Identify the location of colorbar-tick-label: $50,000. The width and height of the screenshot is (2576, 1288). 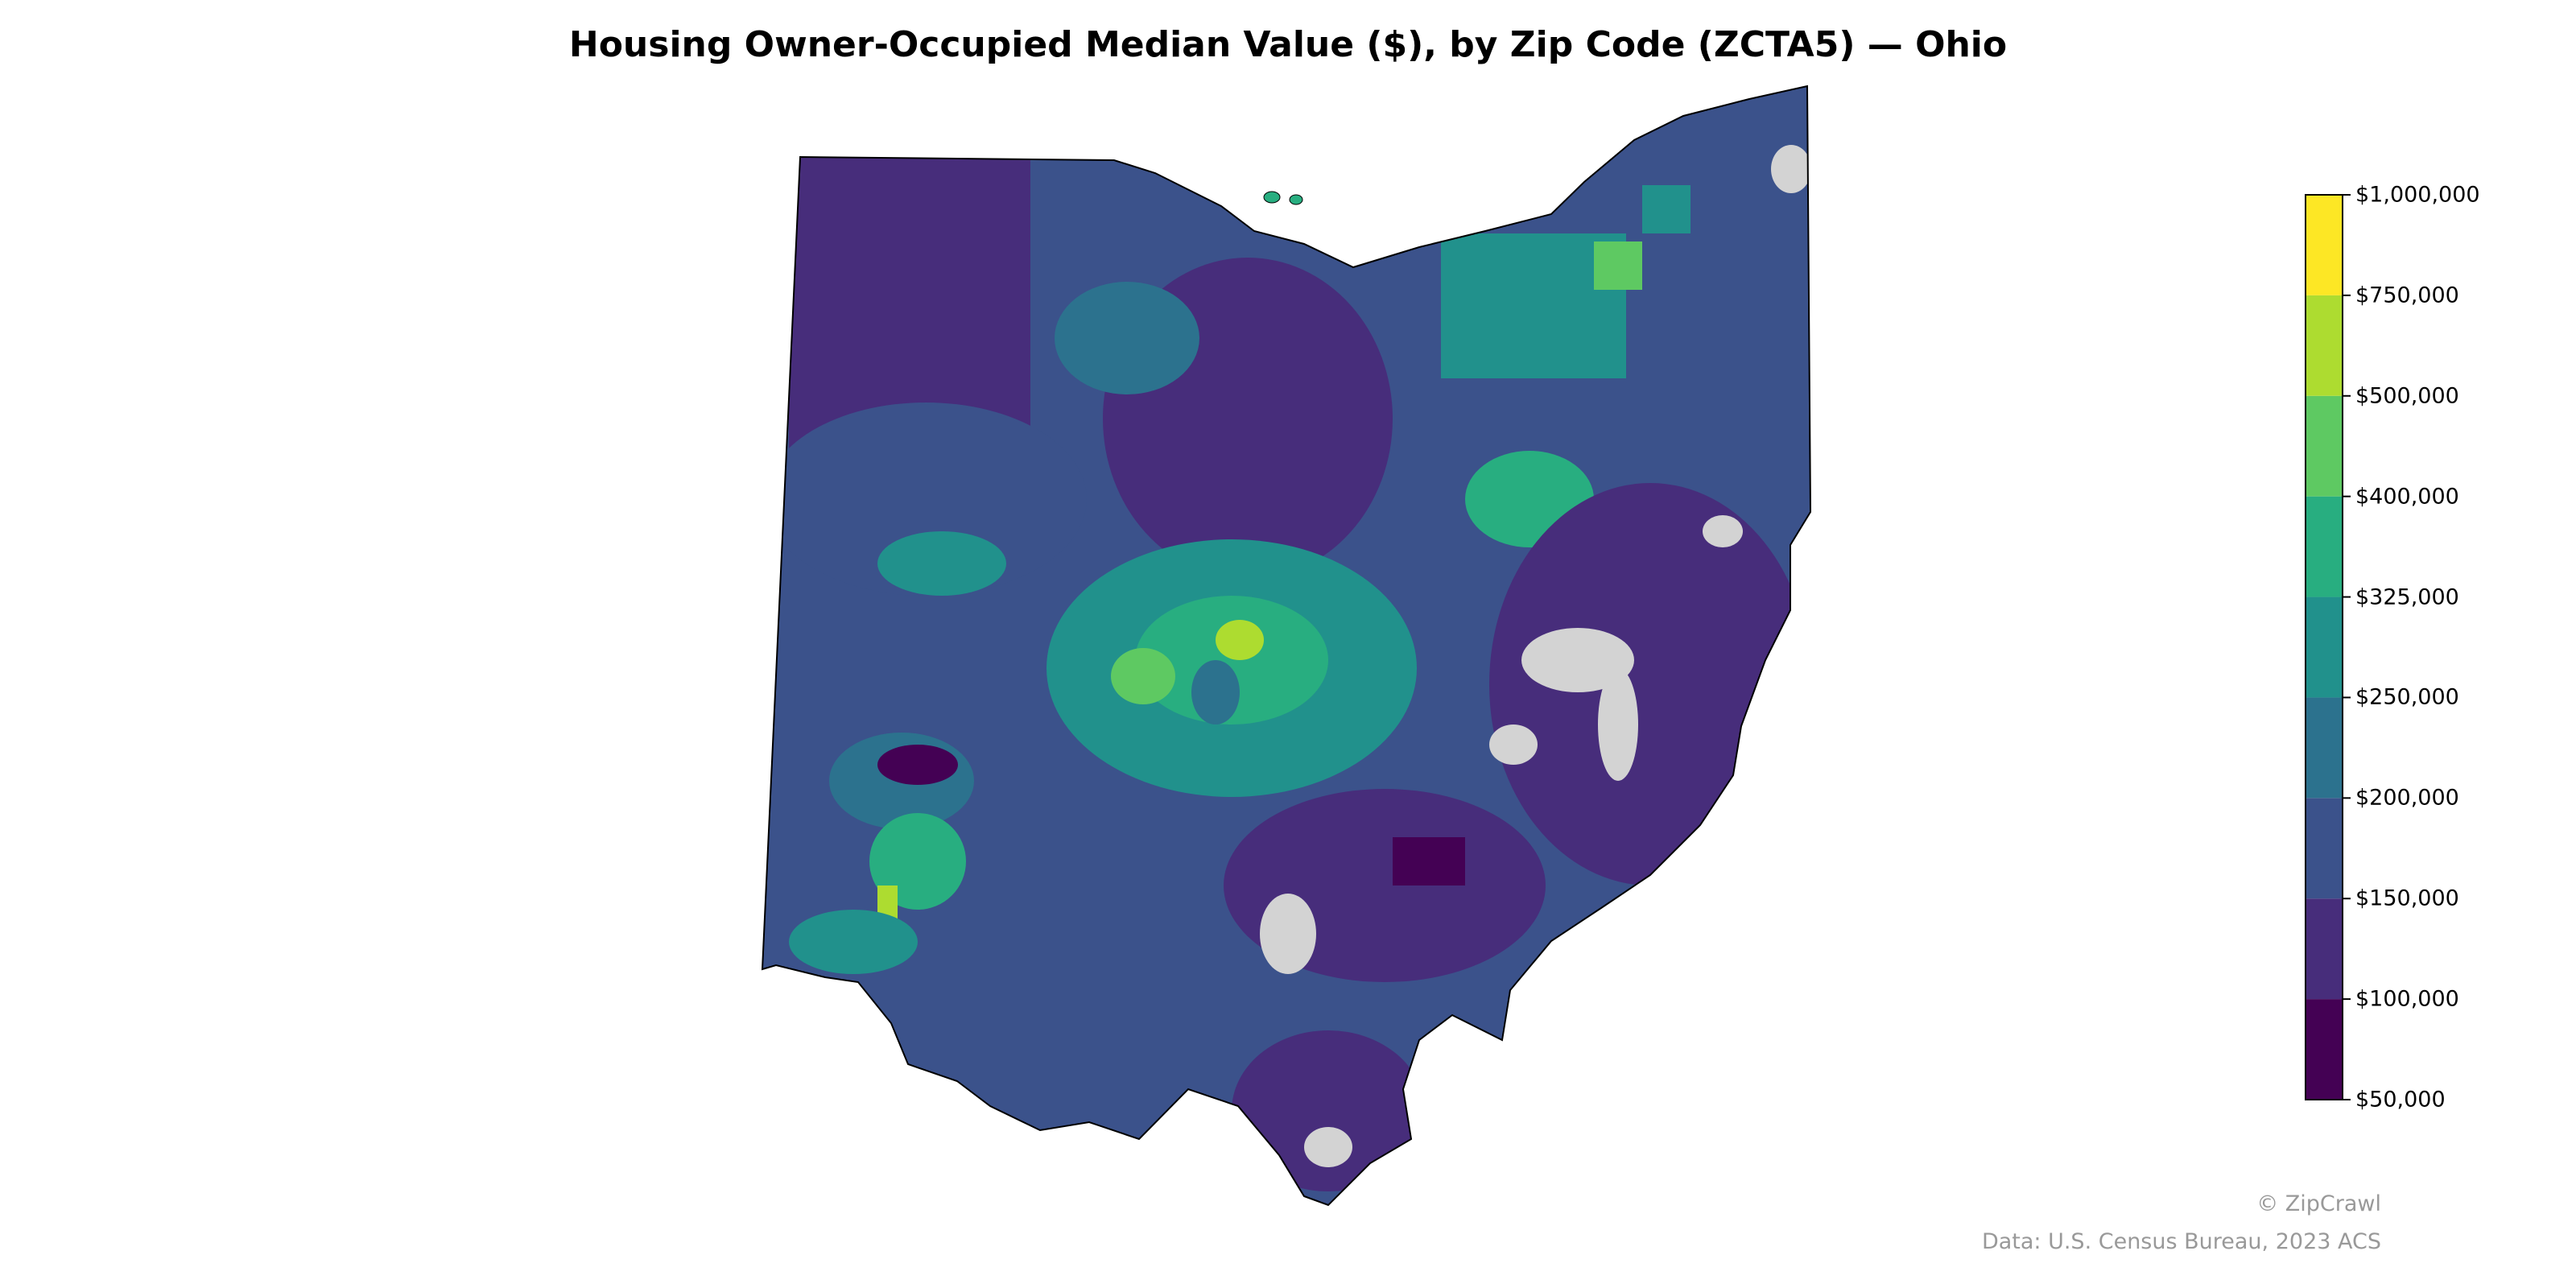
(2400, 1100).